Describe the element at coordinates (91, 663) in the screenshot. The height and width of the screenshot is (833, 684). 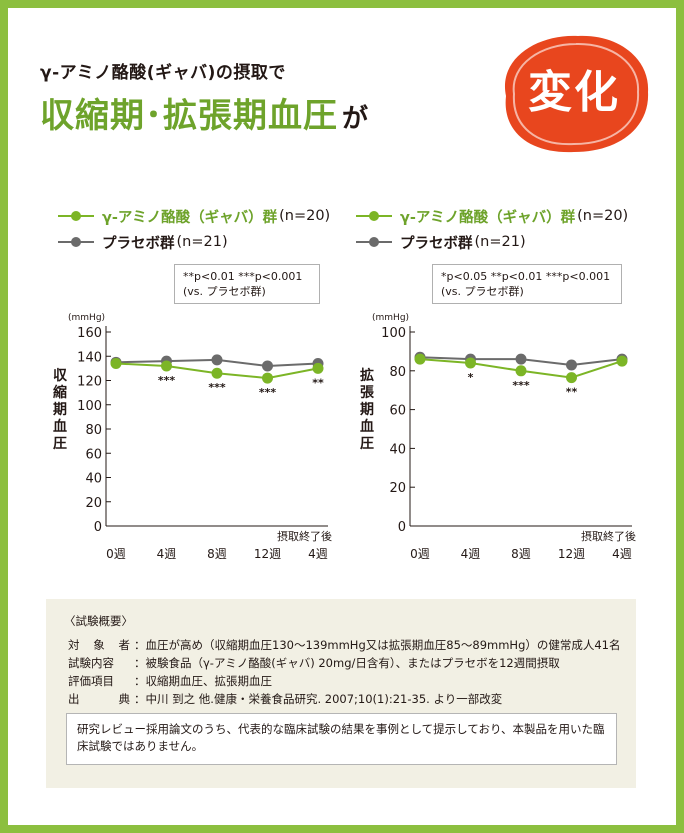
I see `key-text: 試験内容` at that location.